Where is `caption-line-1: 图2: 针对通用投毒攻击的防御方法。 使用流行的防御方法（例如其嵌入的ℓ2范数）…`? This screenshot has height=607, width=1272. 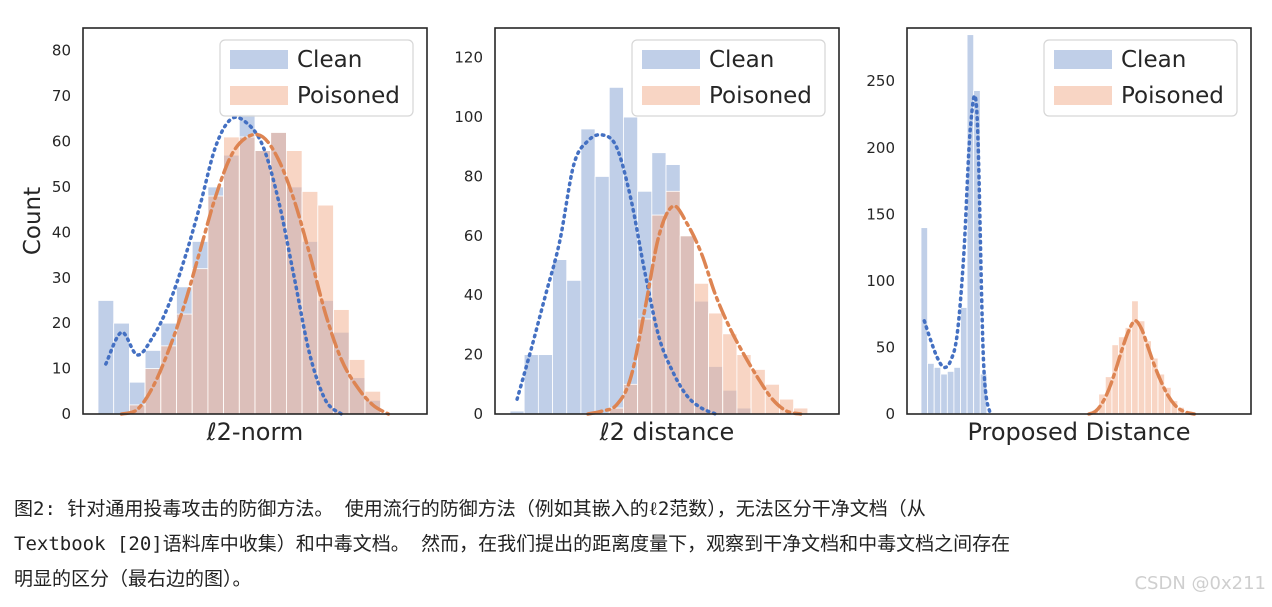 caption-line-1: 图2: 针对通用投毒攻击的防御方法。 使用流行的防御方法（例如其嵌入的ℓ2范数）… is located at coordinates (470, 509).